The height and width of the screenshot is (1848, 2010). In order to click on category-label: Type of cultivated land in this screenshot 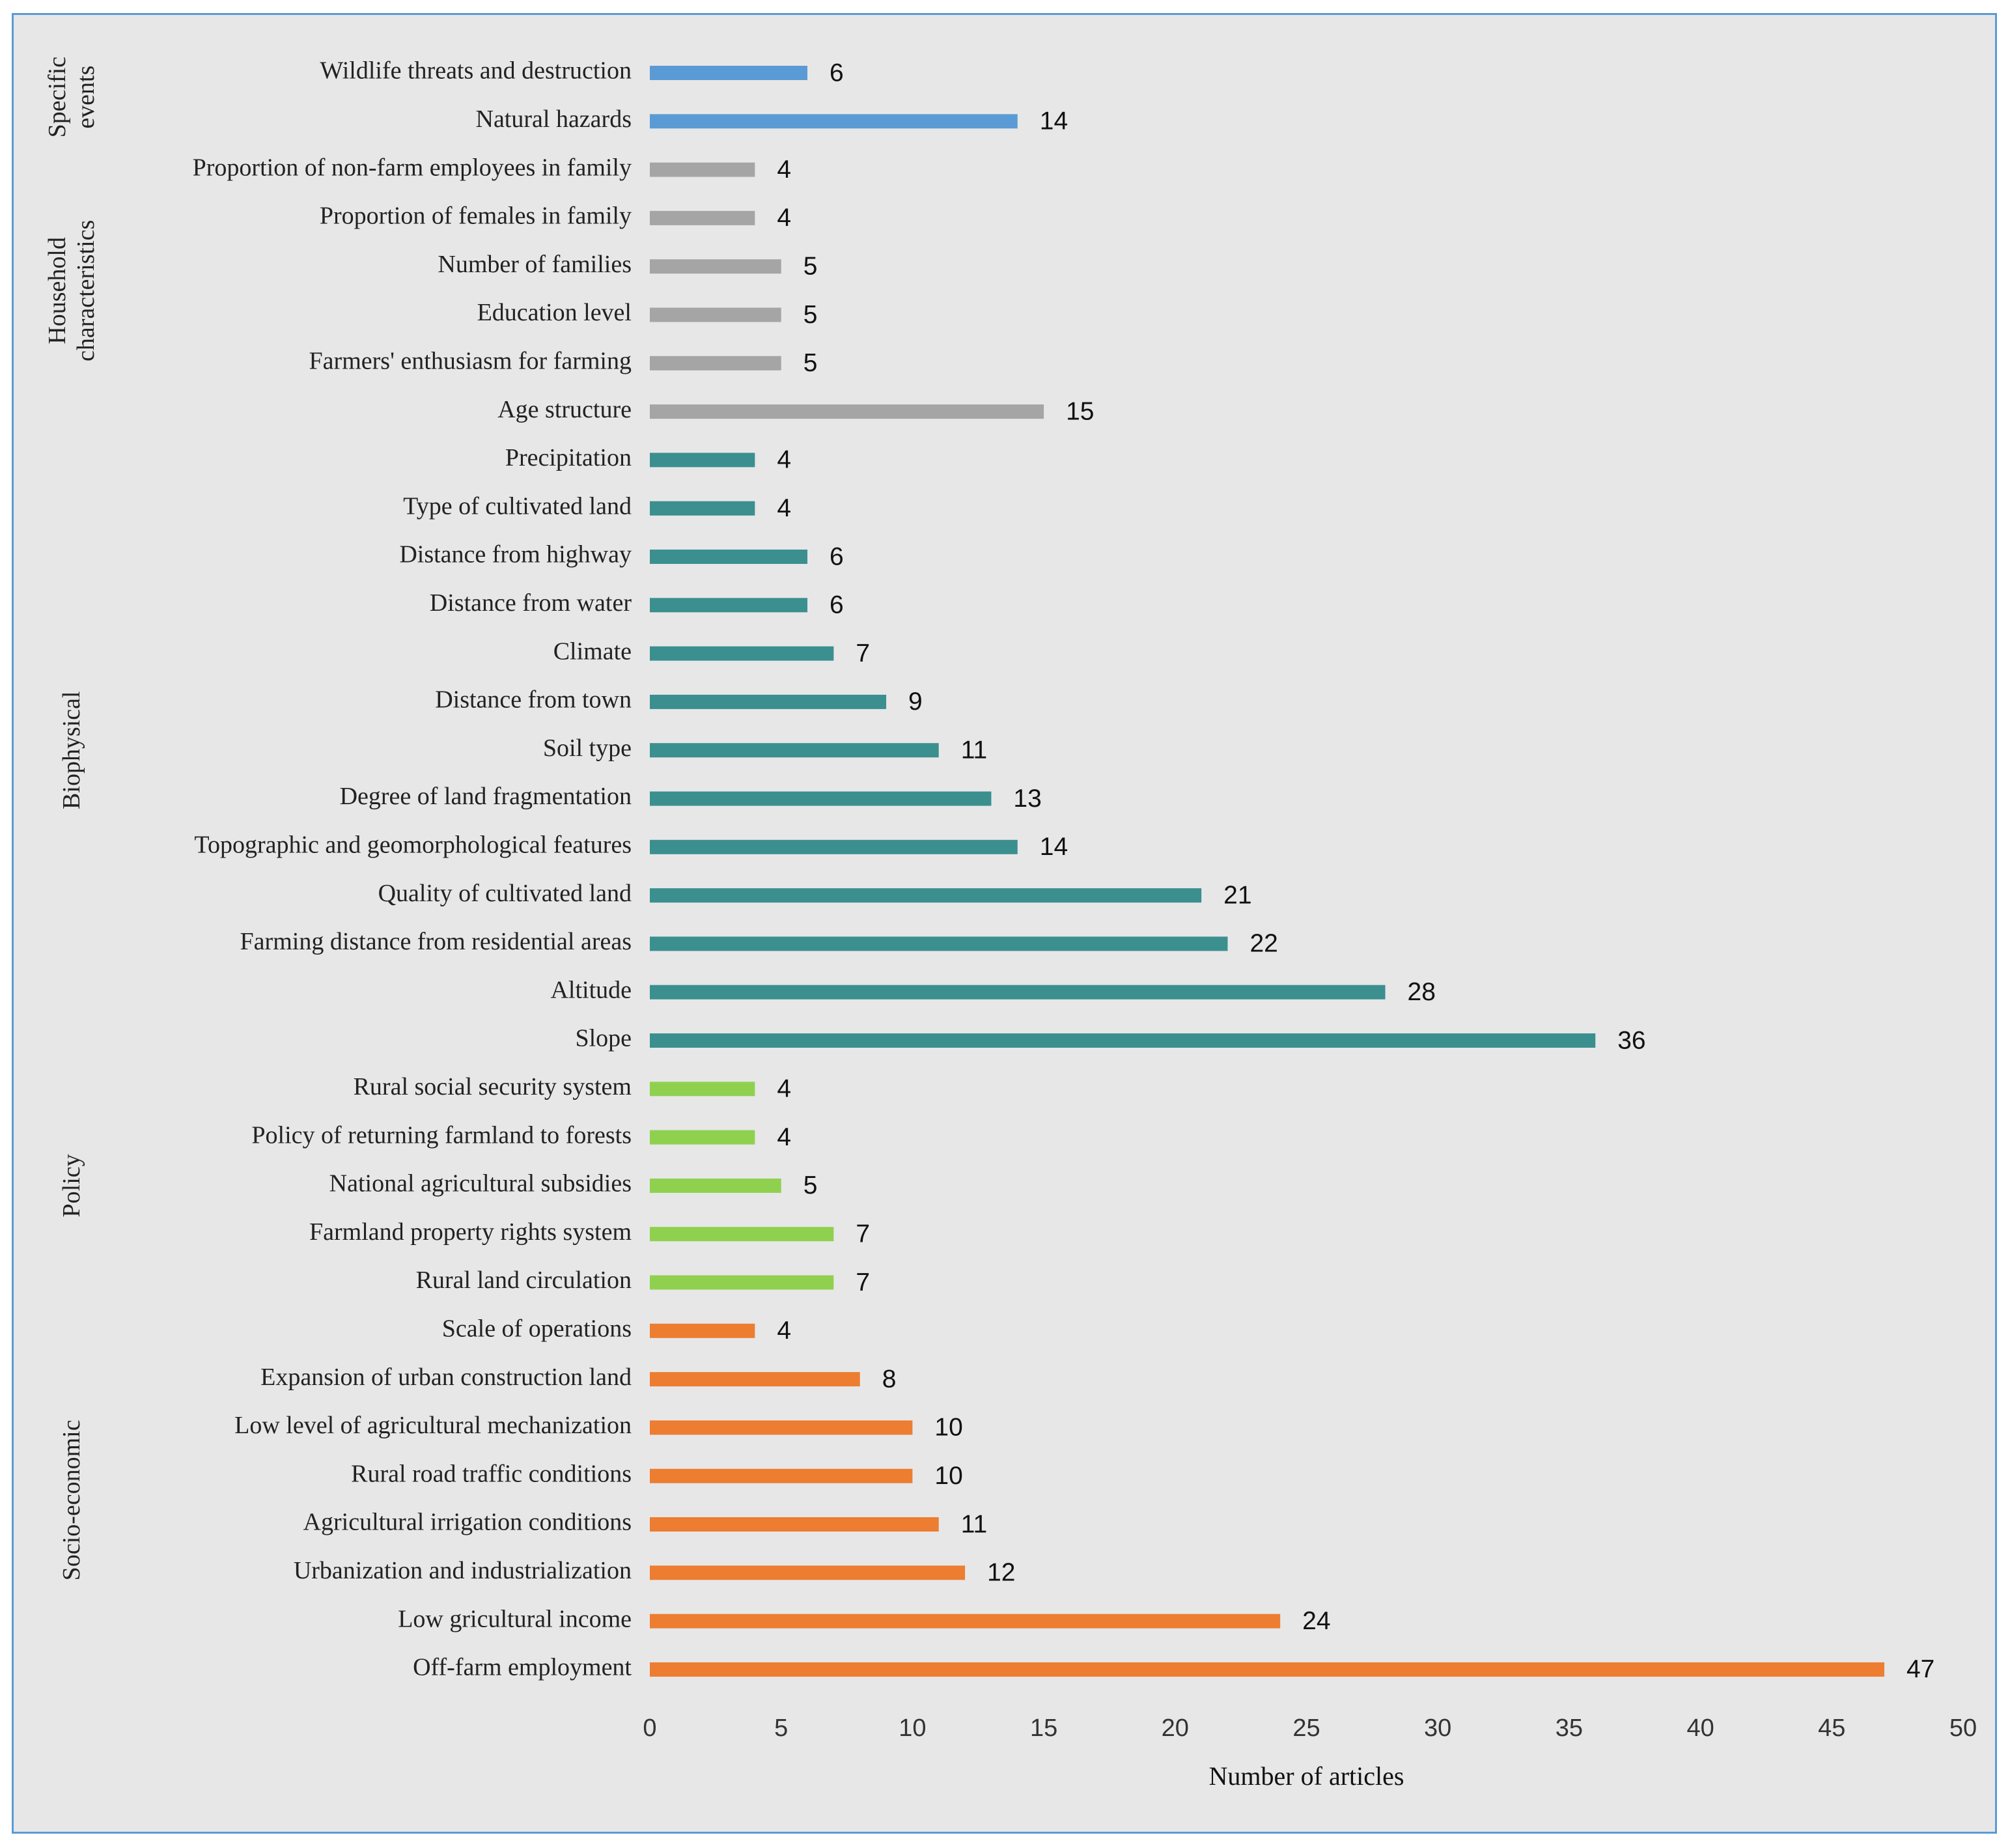, I will do `click(517, 506)`.